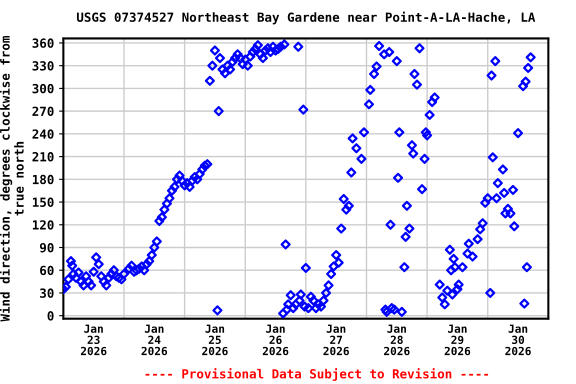  I want to click on text: ---- Provisional Data Subject to Revision ----, so click(317, 374).